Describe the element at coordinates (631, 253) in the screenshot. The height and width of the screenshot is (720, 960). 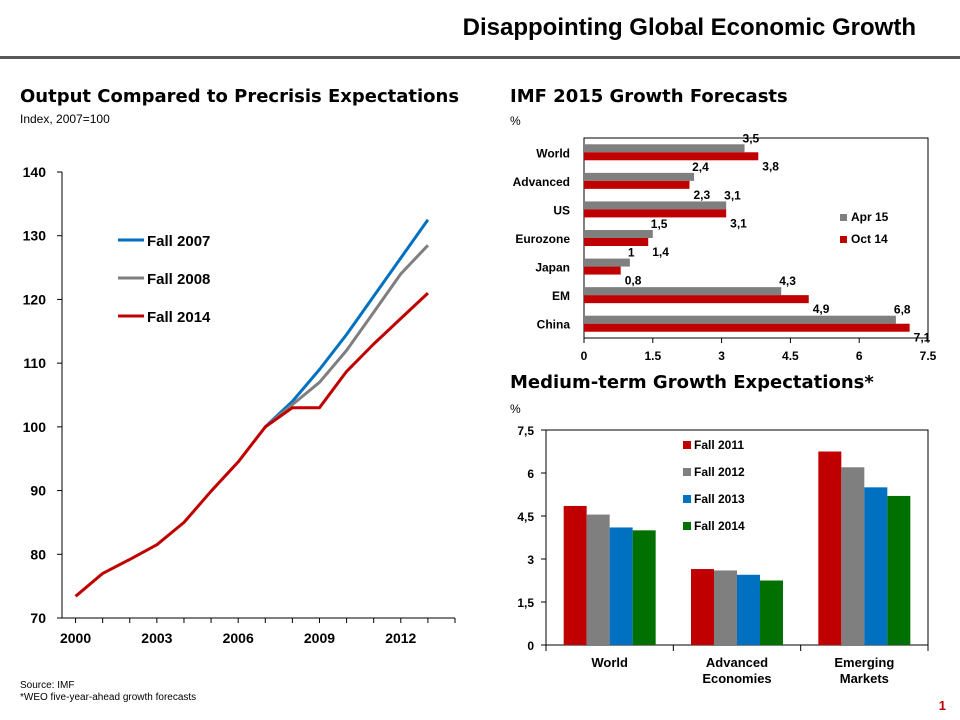
I see `data-label: 1` at that location.